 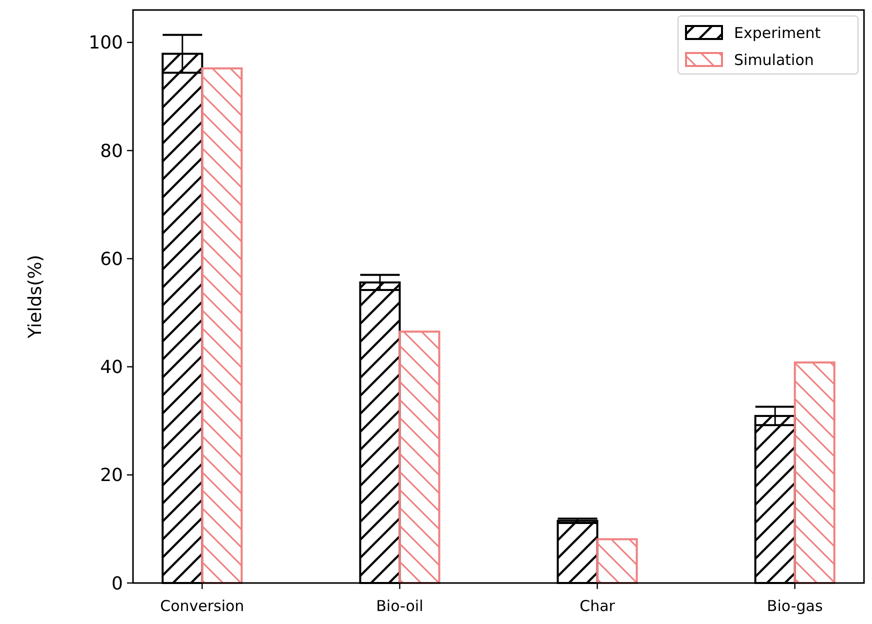 What do you see at coordinates (794, 606) in the screenshot?
I see `x-tick-label: Bio-gas` at bounding box center [794, 606].